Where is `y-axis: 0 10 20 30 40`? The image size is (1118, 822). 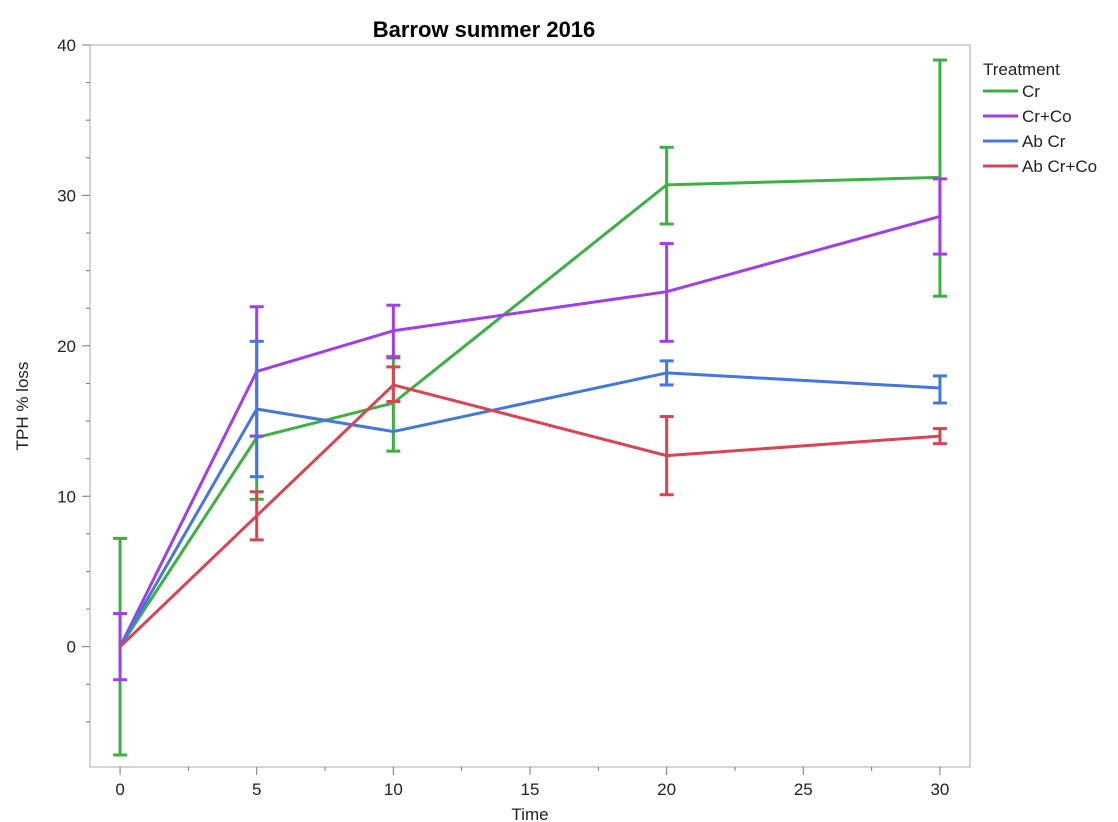
y-axis: 0 10 20 30 40 is located at coordinates (73, 379).